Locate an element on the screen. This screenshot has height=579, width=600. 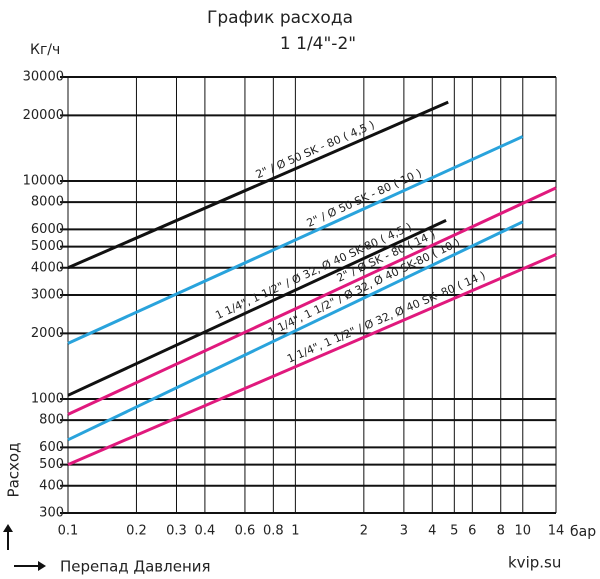
y-tick-label: 400 is located at coordinates (51, 485).